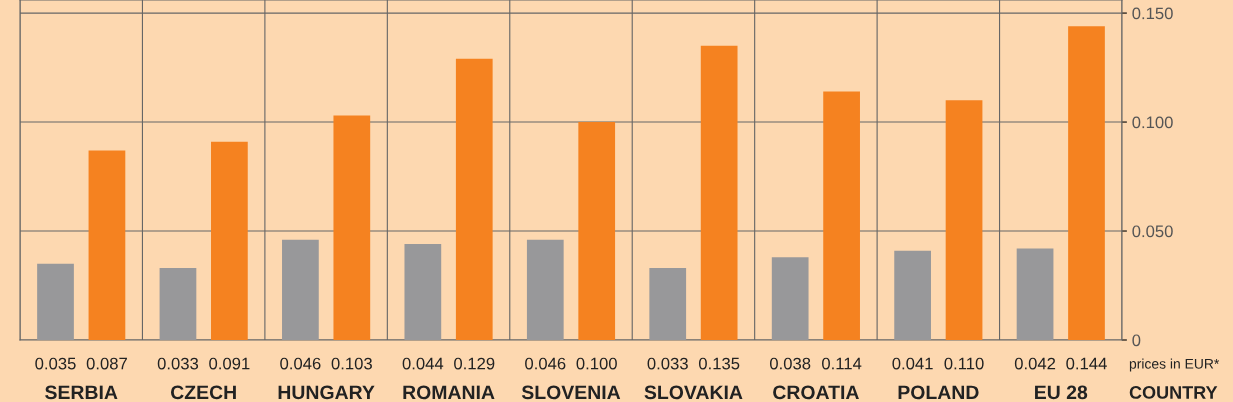  What do you see at coordinates (693, 392) in the screenshot?
I see `x-tick-label: SLOVAKIA` at bounding box center [693, 392].